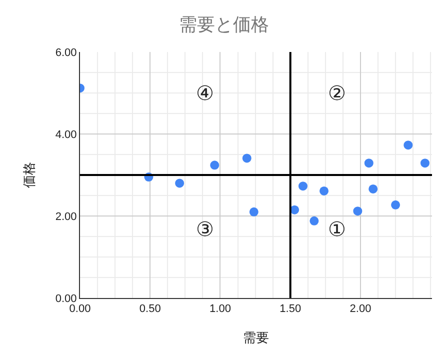 Image resolution: width=448 pixels, height=362 pixels. Describe the element at coordinates (66, 52) in the screenshot. I see `y-tick-label: 6.00` at that location.